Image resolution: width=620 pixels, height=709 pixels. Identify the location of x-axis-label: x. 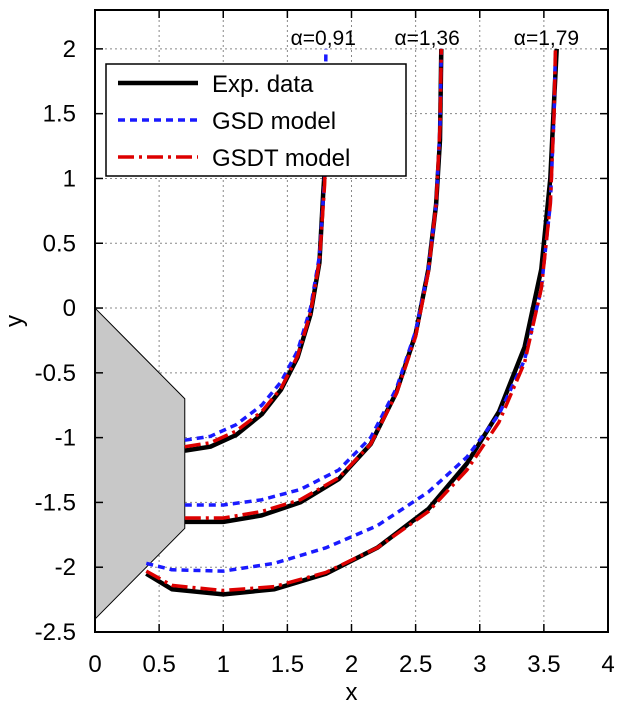
(352, 691).